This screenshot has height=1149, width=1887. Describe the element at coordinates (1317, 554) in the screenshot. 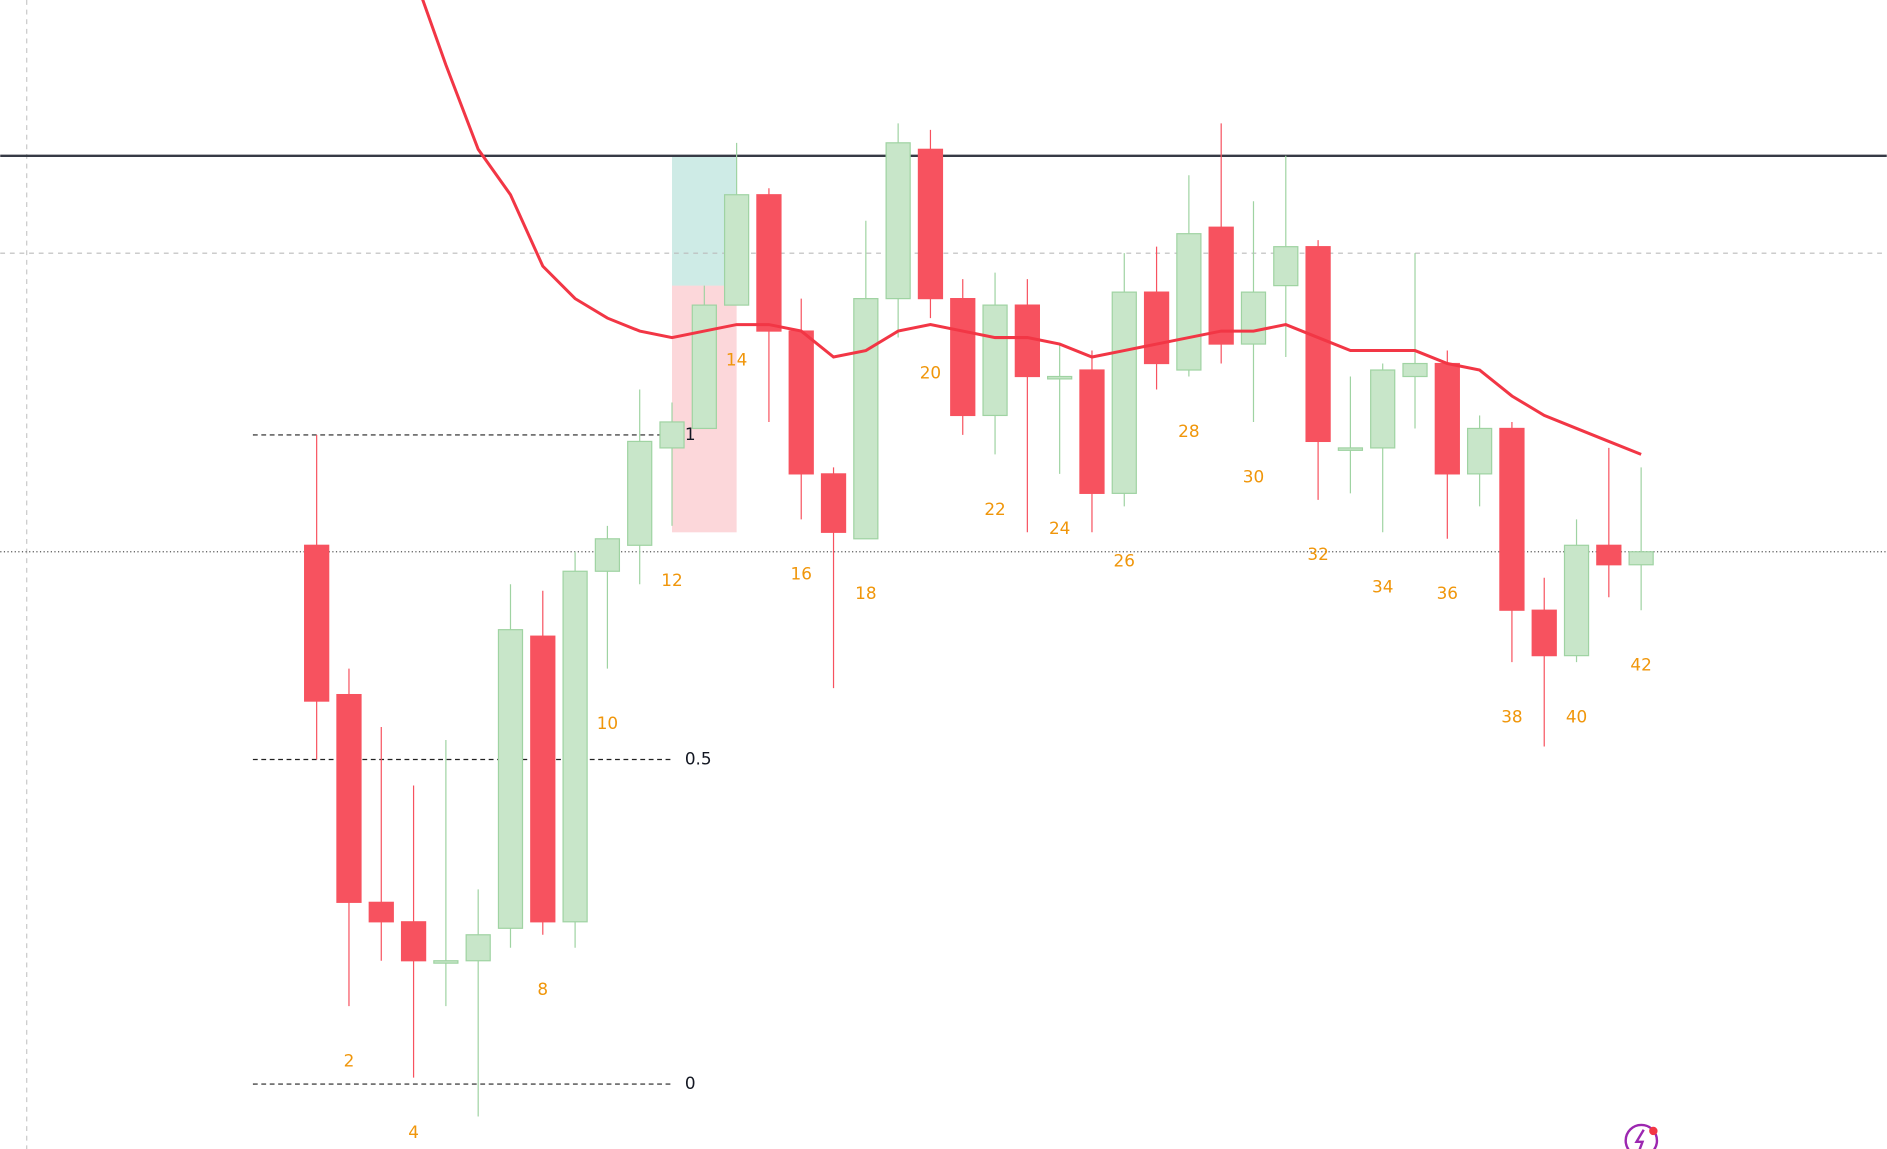

I see `candle-label: 32` at that location.